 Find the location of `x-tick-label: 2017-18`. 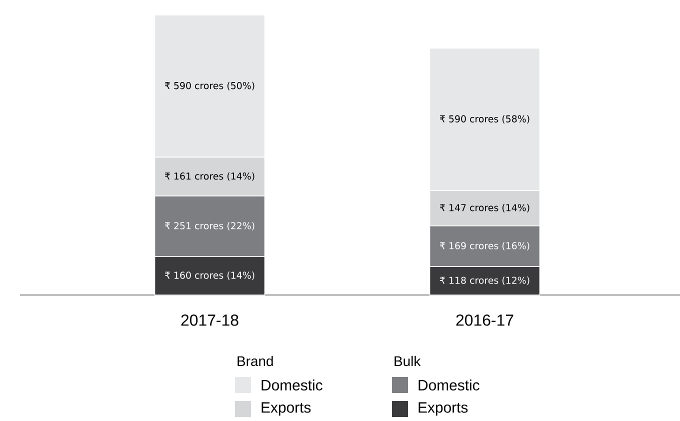

x-tick-label: 2017-18 is located at coordinates (209, 320).